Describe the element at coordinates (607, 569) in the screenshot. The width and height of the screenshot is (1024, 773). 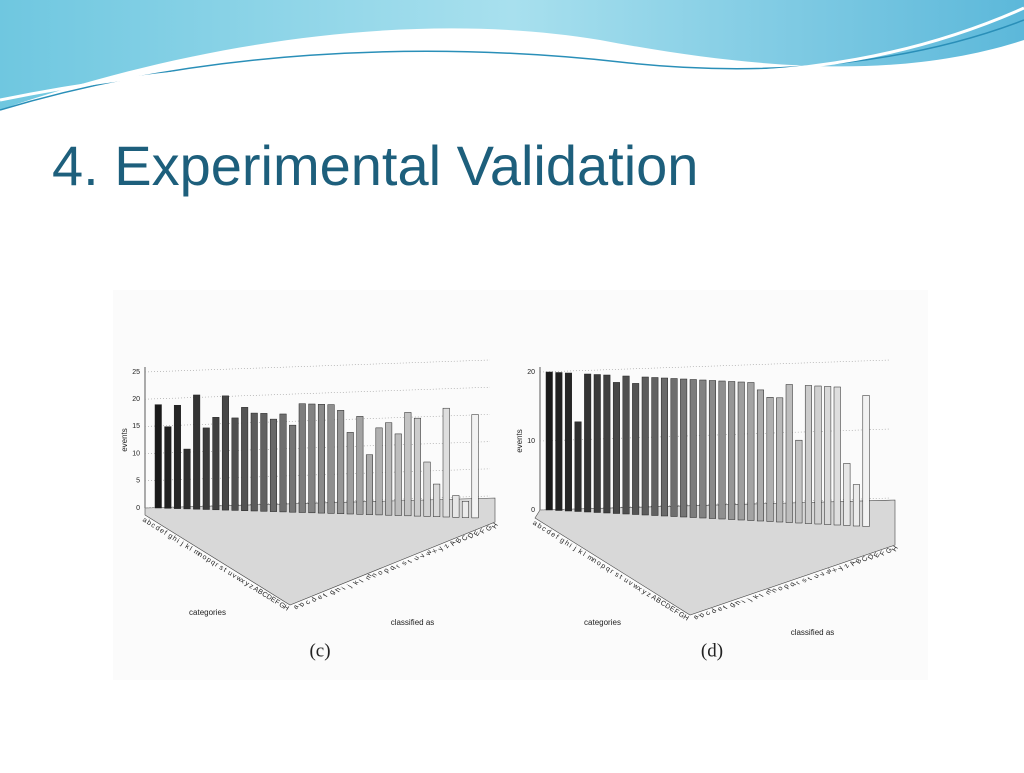
I see `y-tick-label: q` at that location.